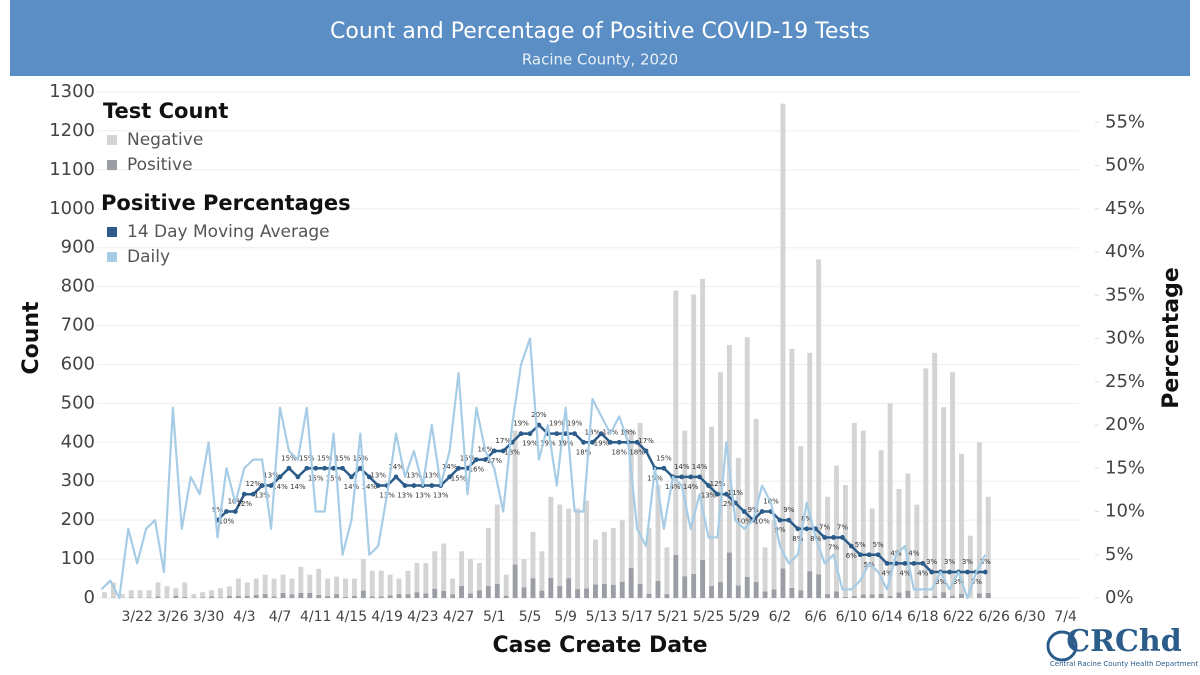 The image size is (1200, 675). I want to click on header-band, so click(600, 38).